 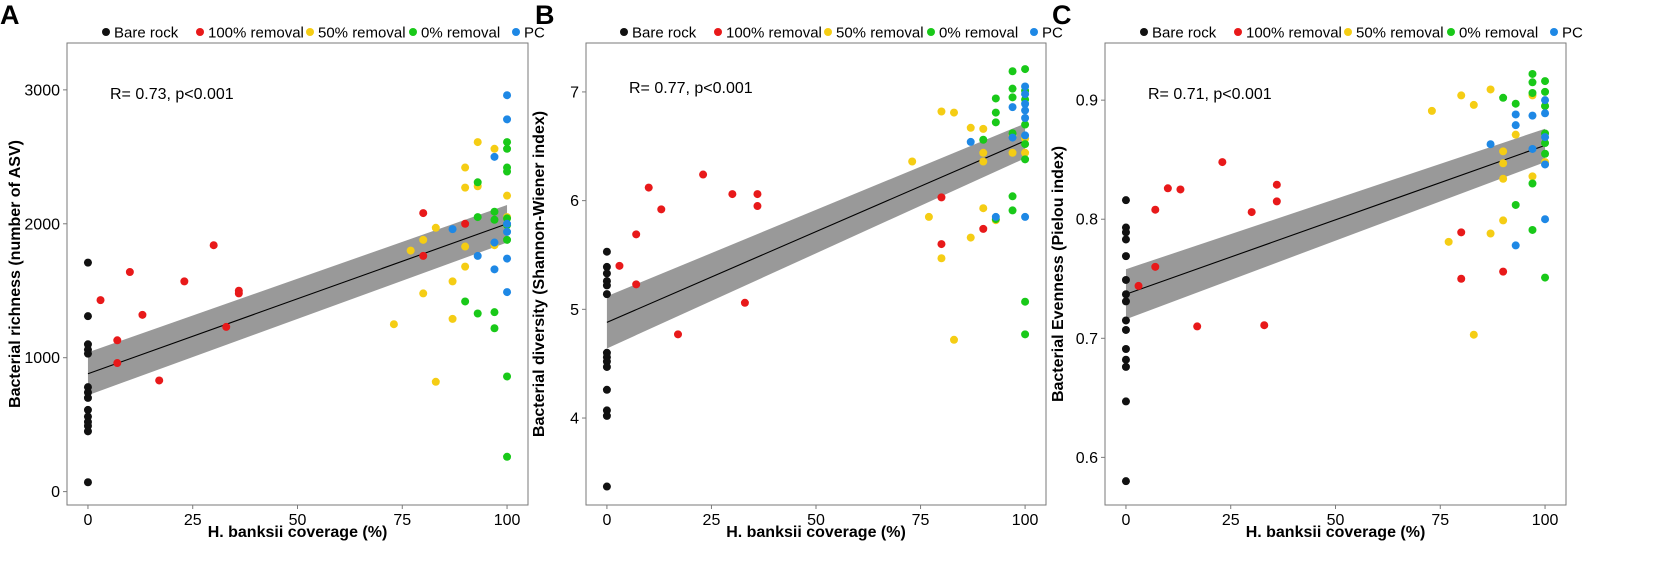 What do you see at coordinates (42, 90) in the screenshot?
I see `y-tick-label: 3000` at bounding box center [42, 90].